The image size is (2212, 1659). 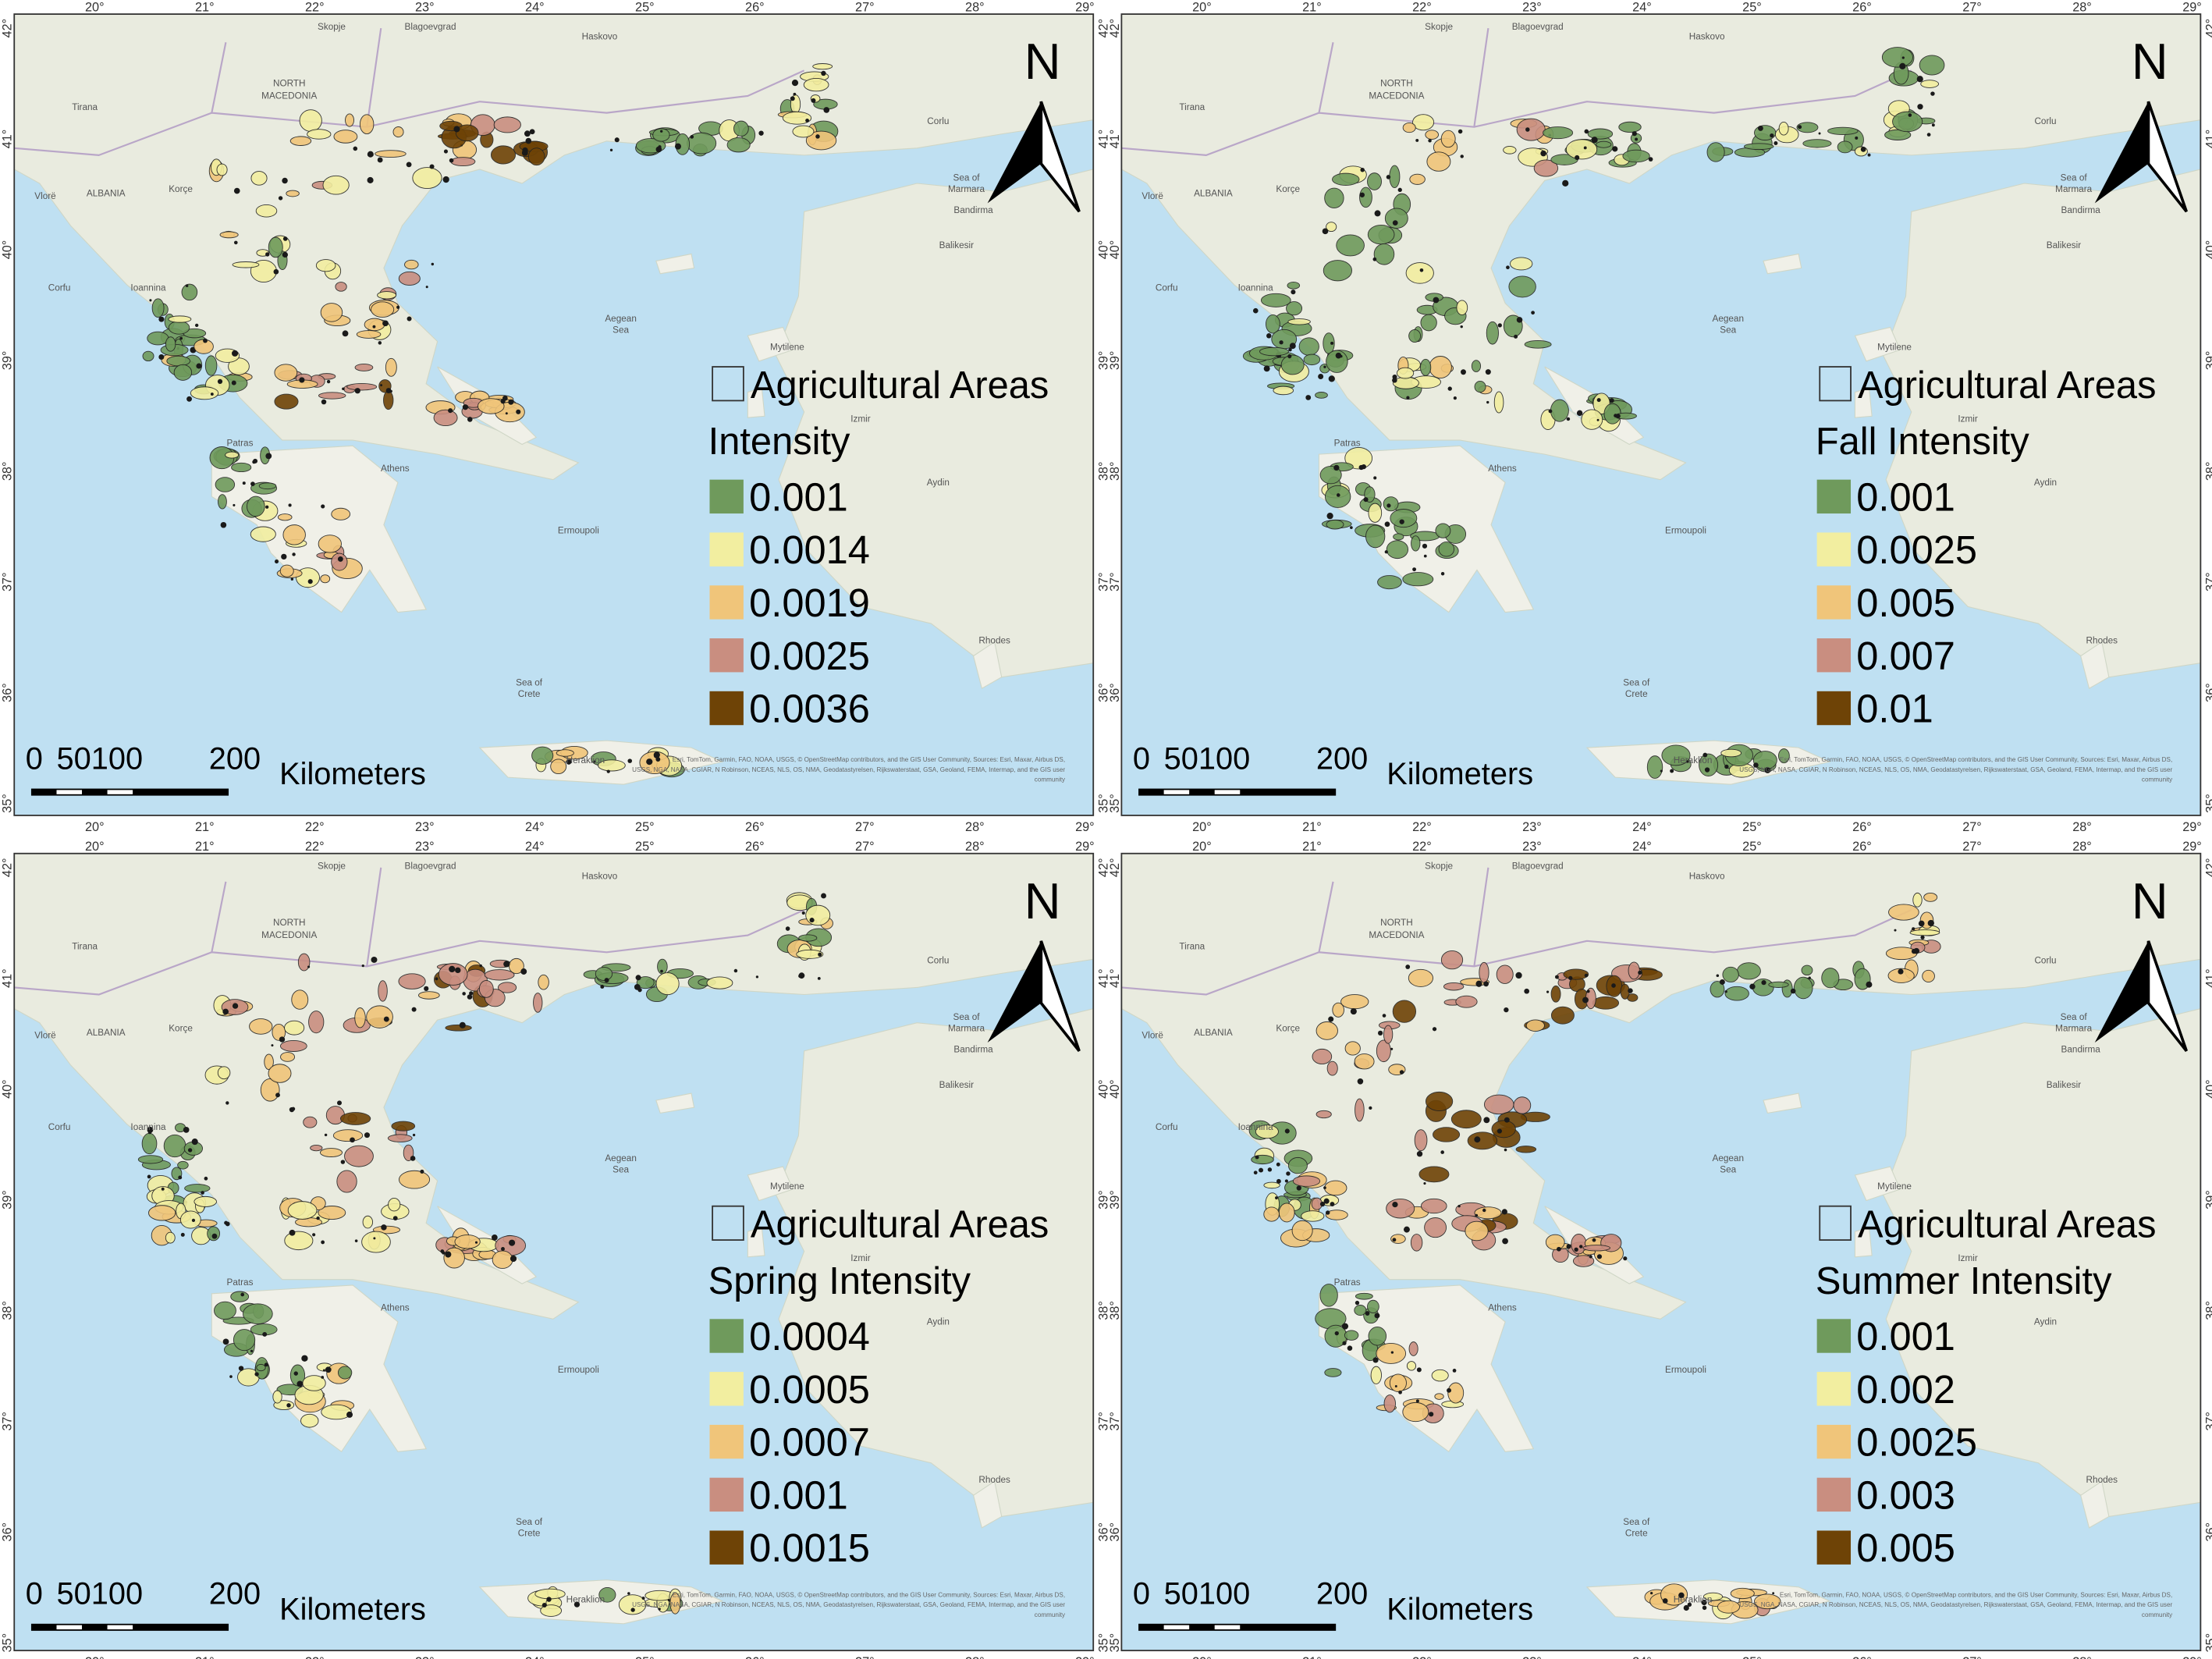 I want to click on longitude-label: 22°, so click(x=1422, y=7).